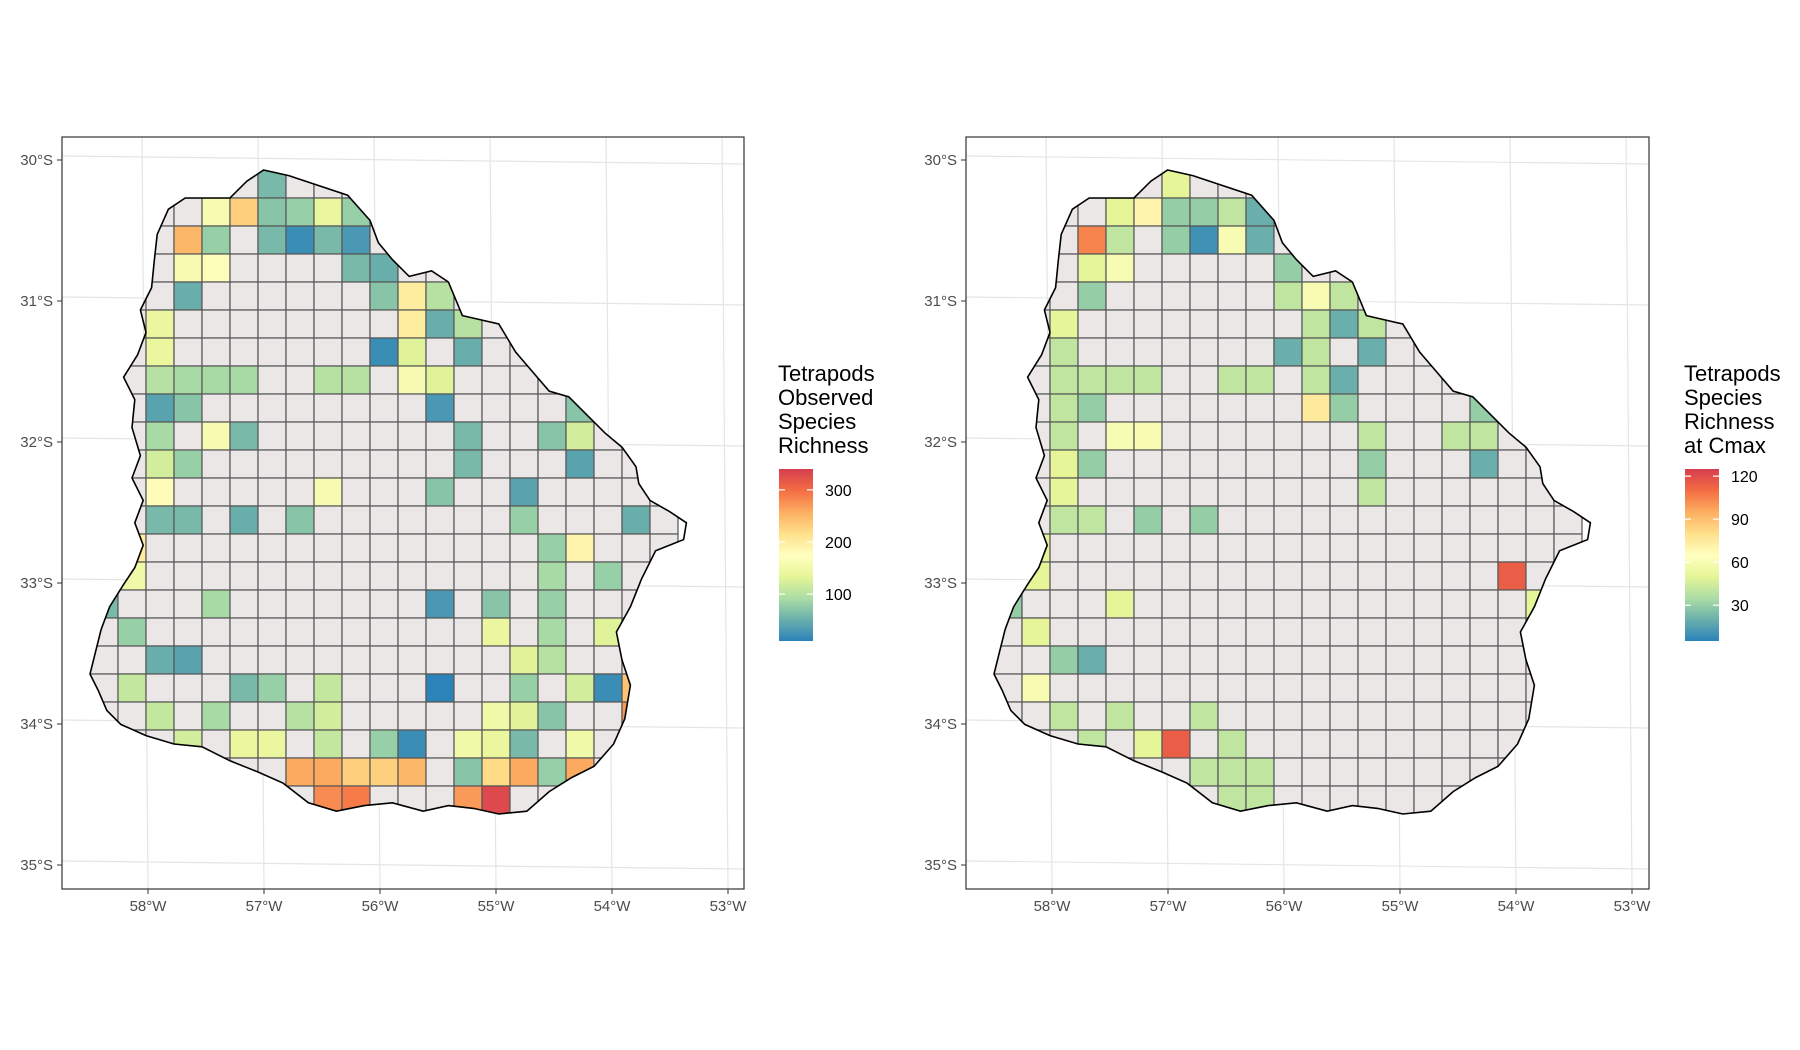  Describe the element at coordinates (838, 595) in the screenshot. I see `legend-tick-label: 100` at that location.